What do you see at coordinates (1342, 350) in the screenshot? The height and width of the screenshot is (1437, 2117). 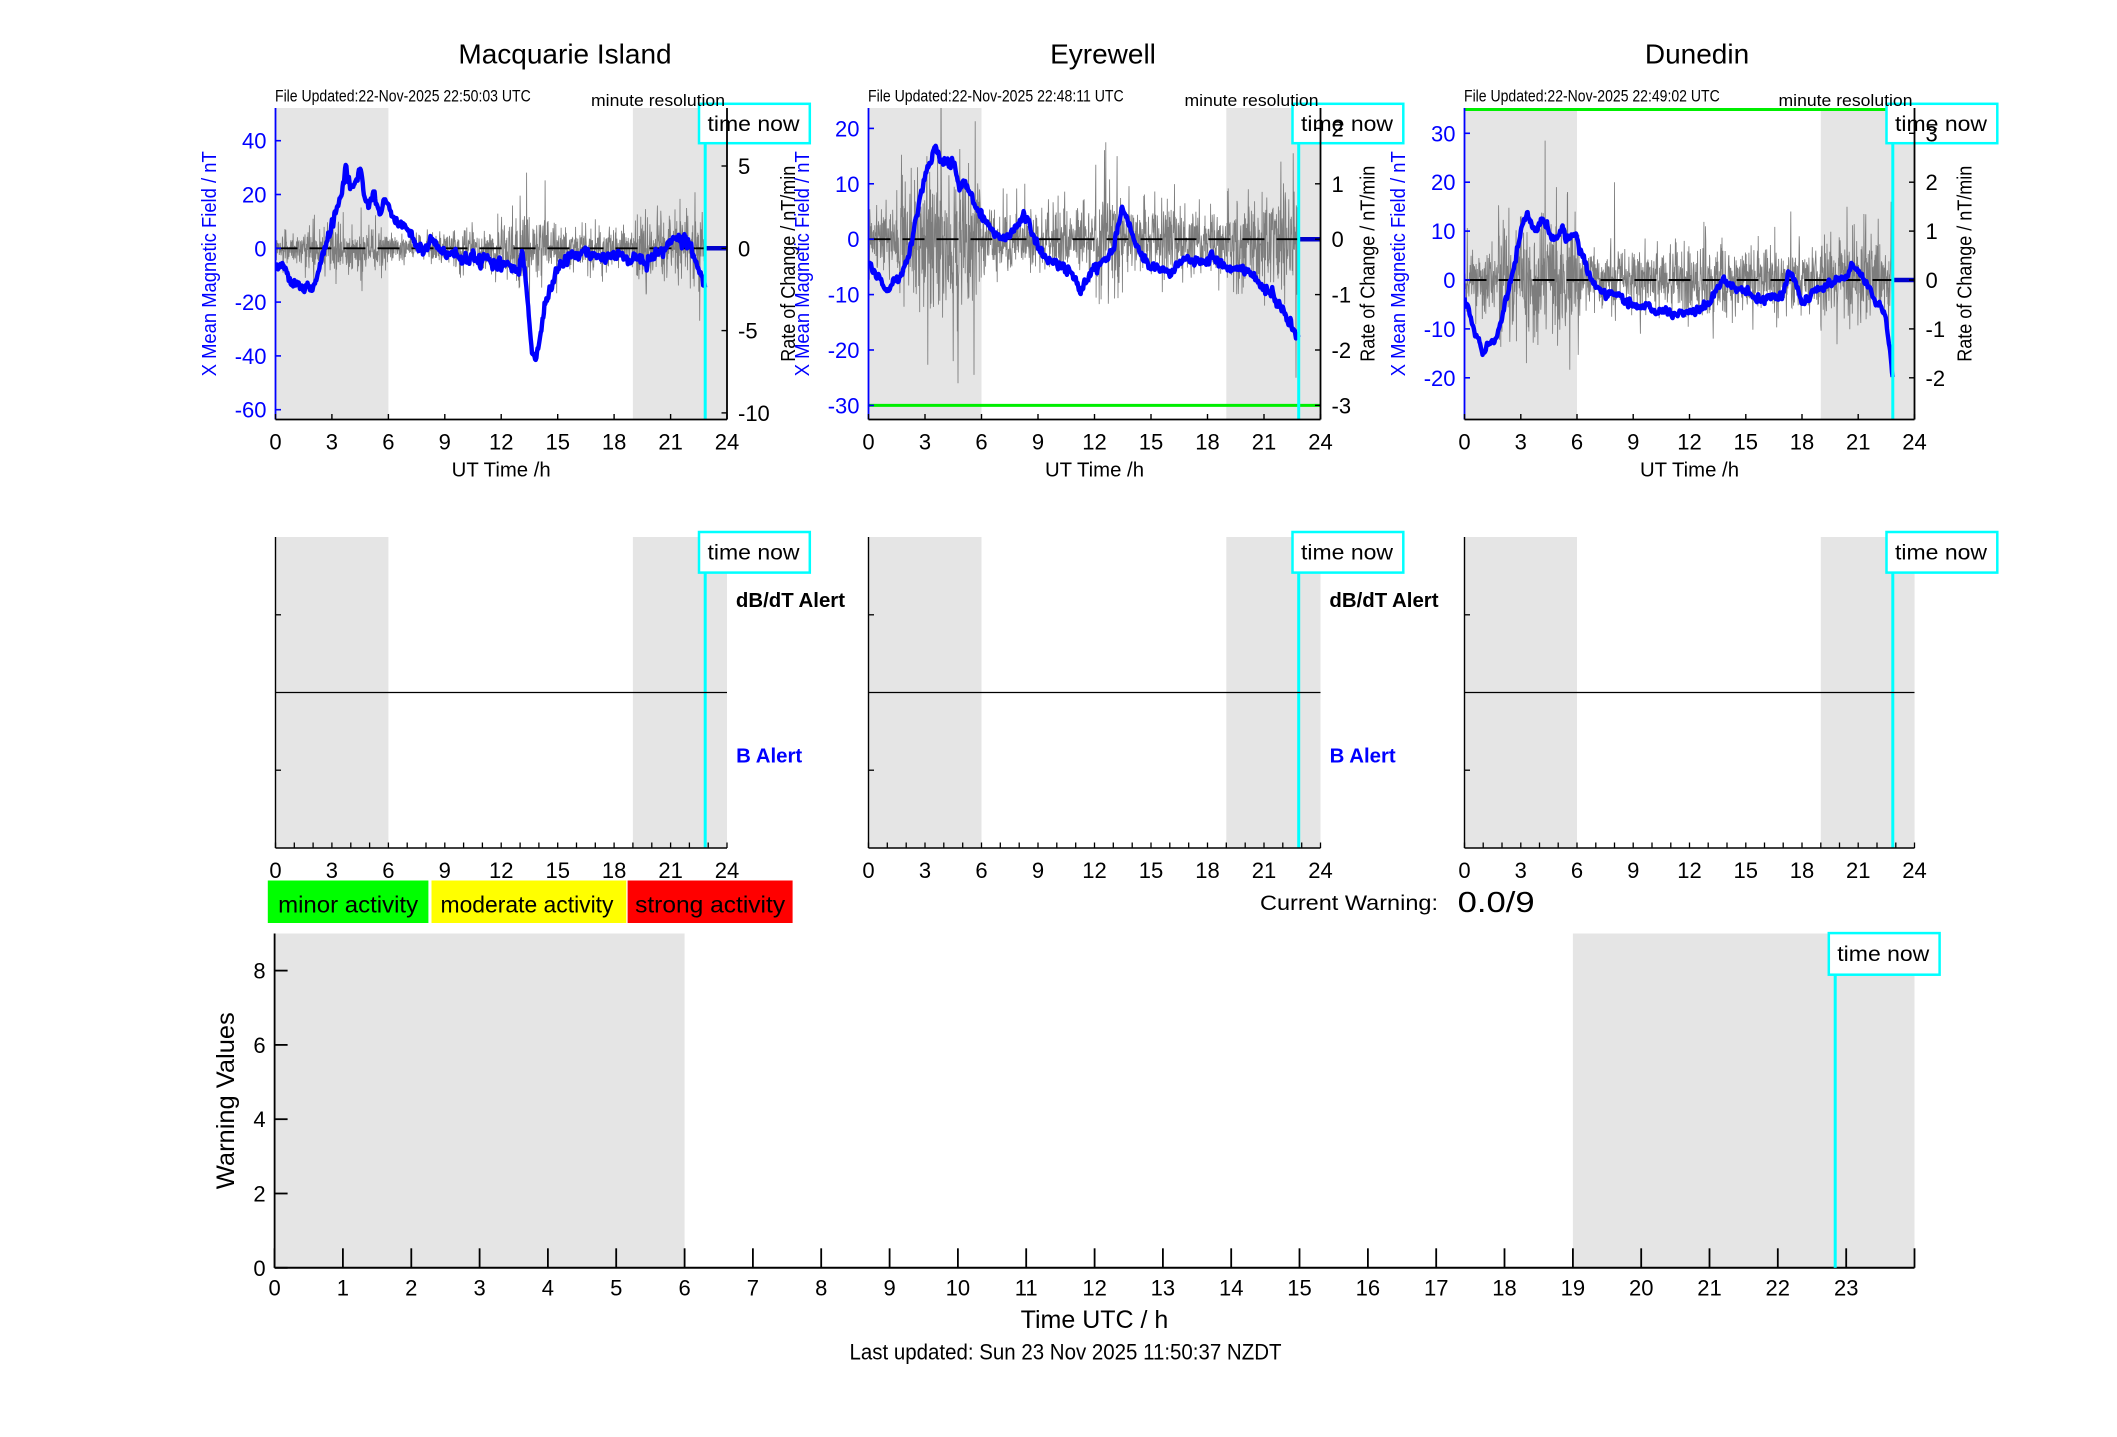 I see `svg-text: -2` at bounding box center [1342, 350].